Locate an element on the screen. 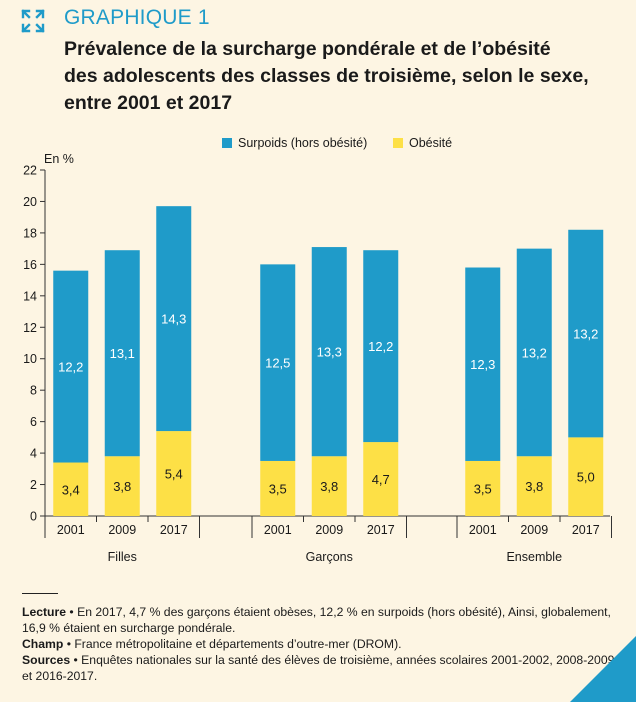 The width and height of the screenshot is (636, 702). group-label: Ensemble is located at coordinates (534, 557).